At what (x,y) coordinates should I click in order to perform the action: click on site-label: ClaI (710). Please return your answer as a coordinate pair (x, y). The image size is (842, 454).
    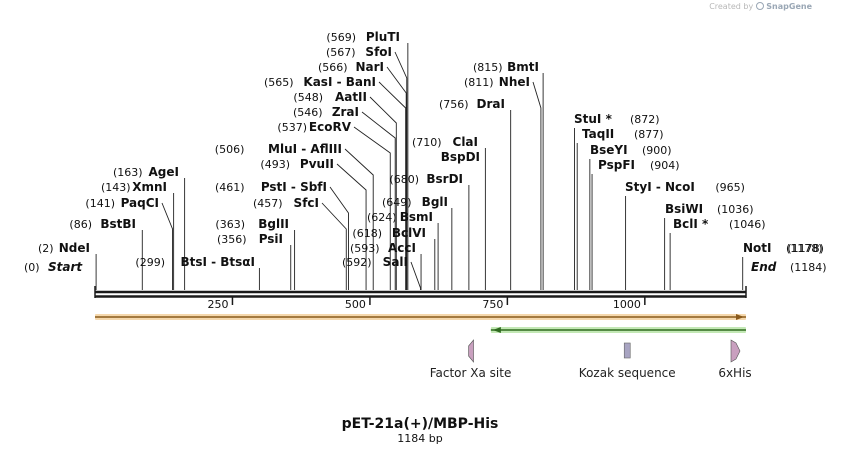
    Looking at the image, I should click on (445, 142).